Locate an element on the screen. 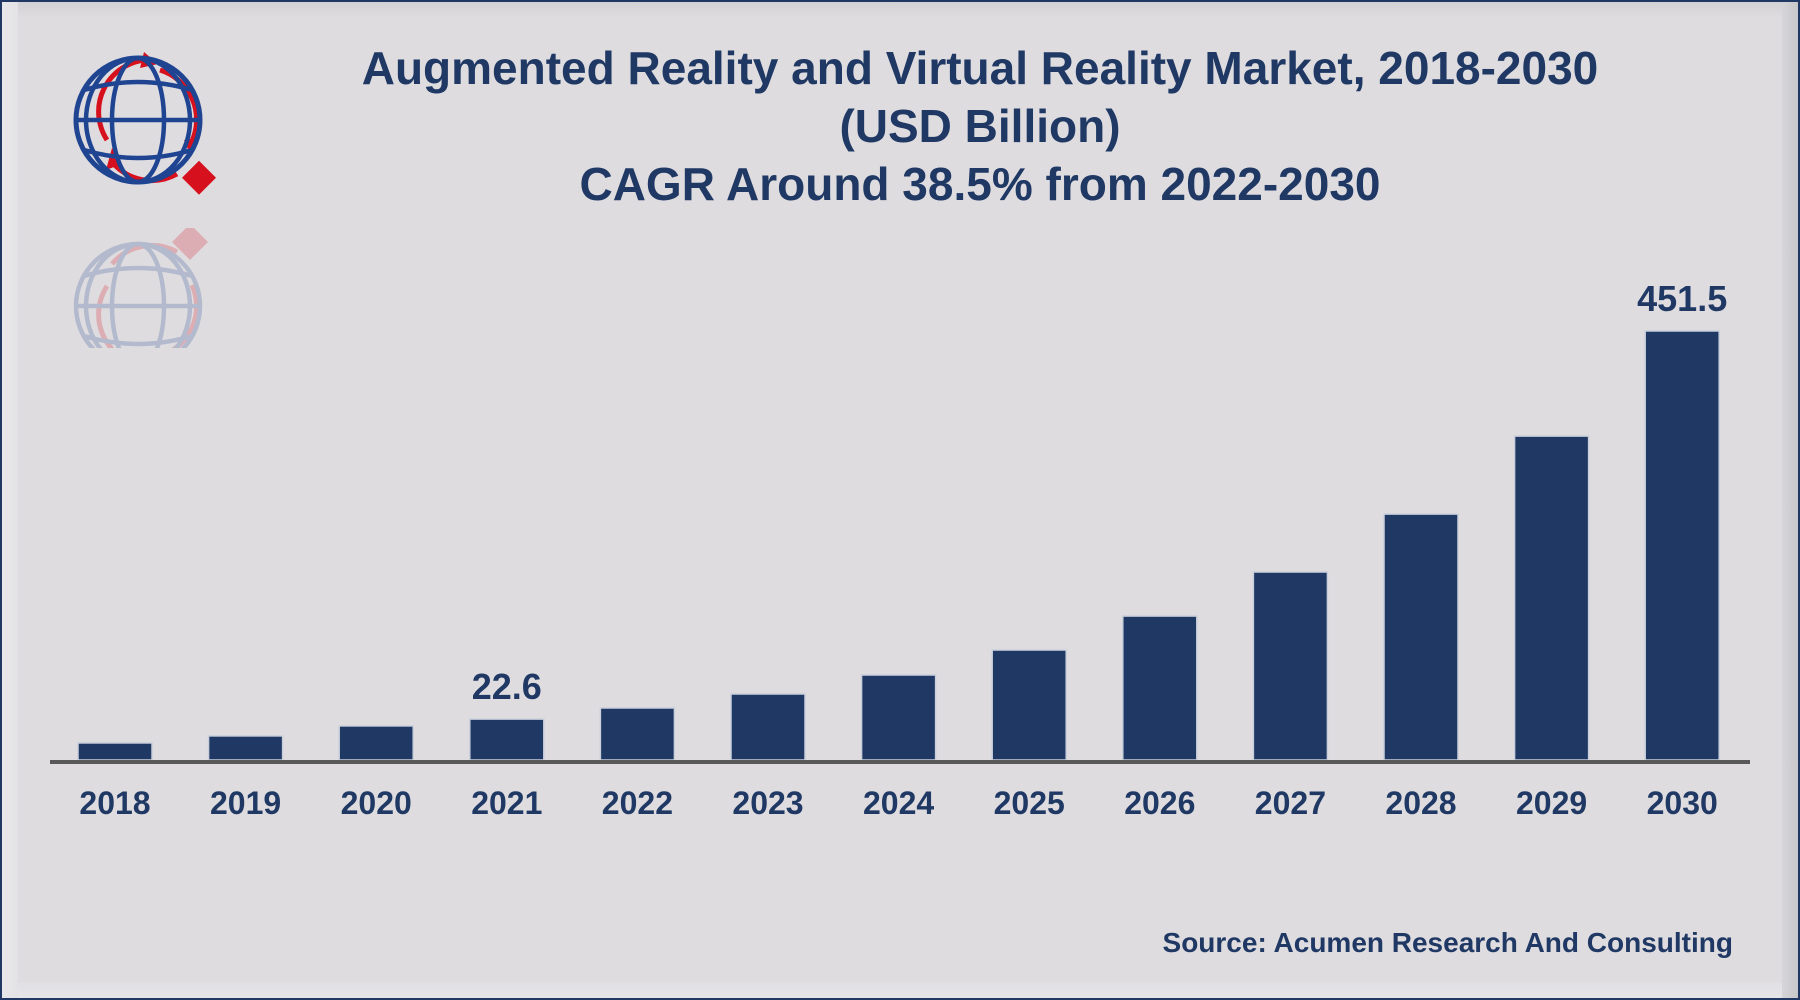 This screenshot has width=1800, height=1000. frame-bevel-bottom is located at coordinates (900, 990).